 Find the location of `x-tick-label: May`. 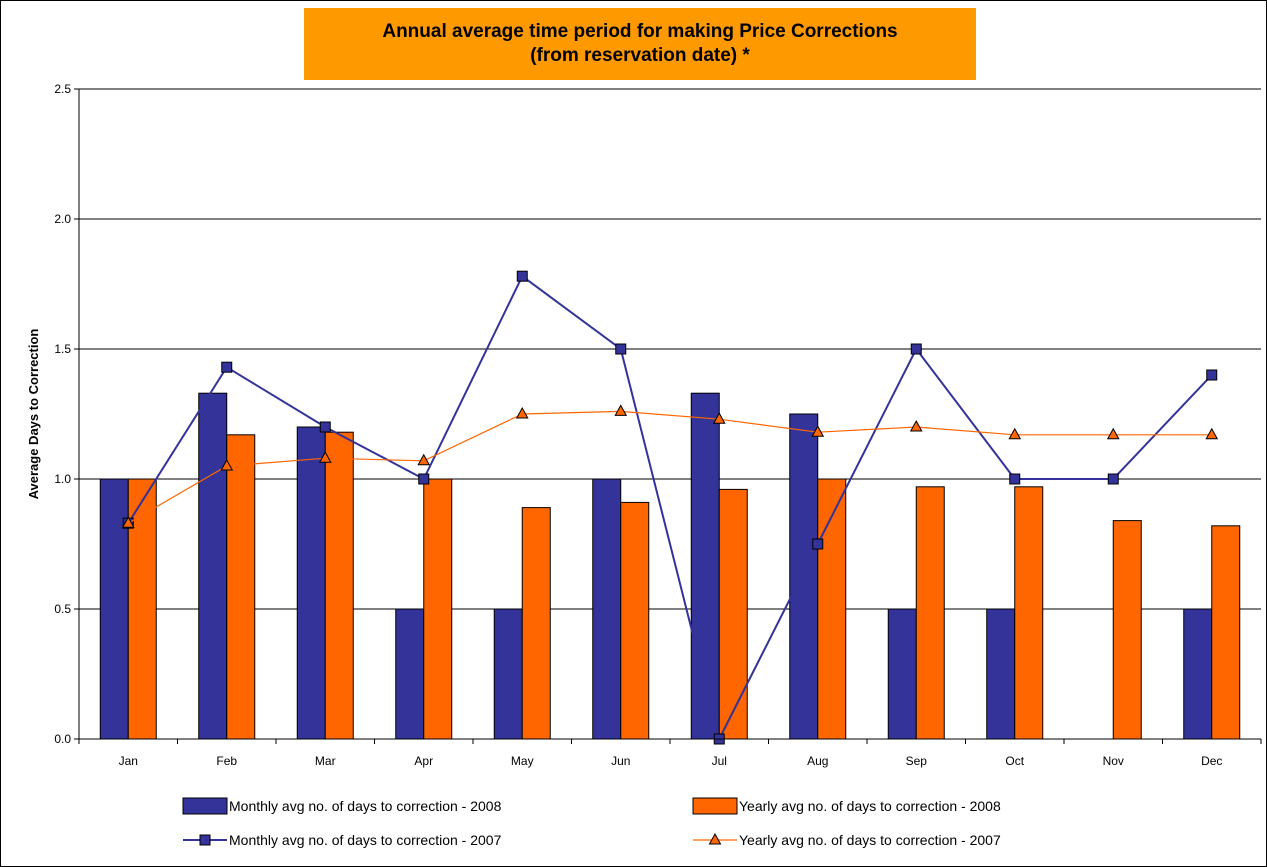

x-tick-label: May is located at coordinates (522, 761).